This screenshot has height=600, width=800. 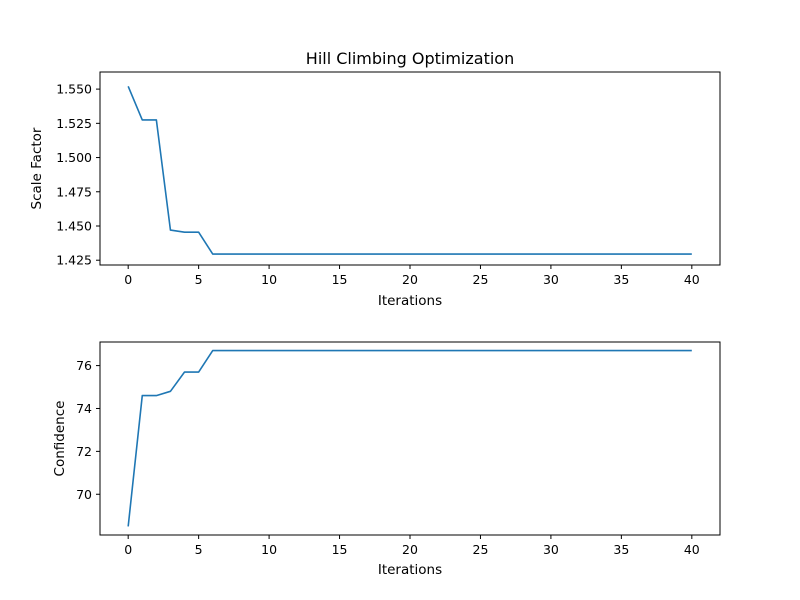 I want to click on scale-factor-x-tick-label: 25, so click(x=481, y=279).